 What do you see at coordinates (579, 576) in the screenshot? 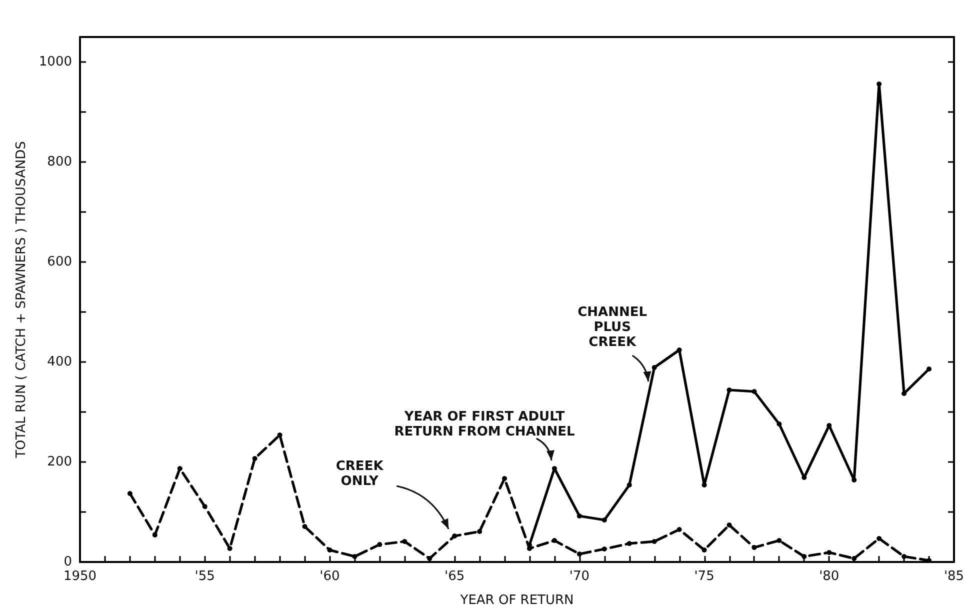
I see `x-tick-label: '70` at bounding box center [579, 576].